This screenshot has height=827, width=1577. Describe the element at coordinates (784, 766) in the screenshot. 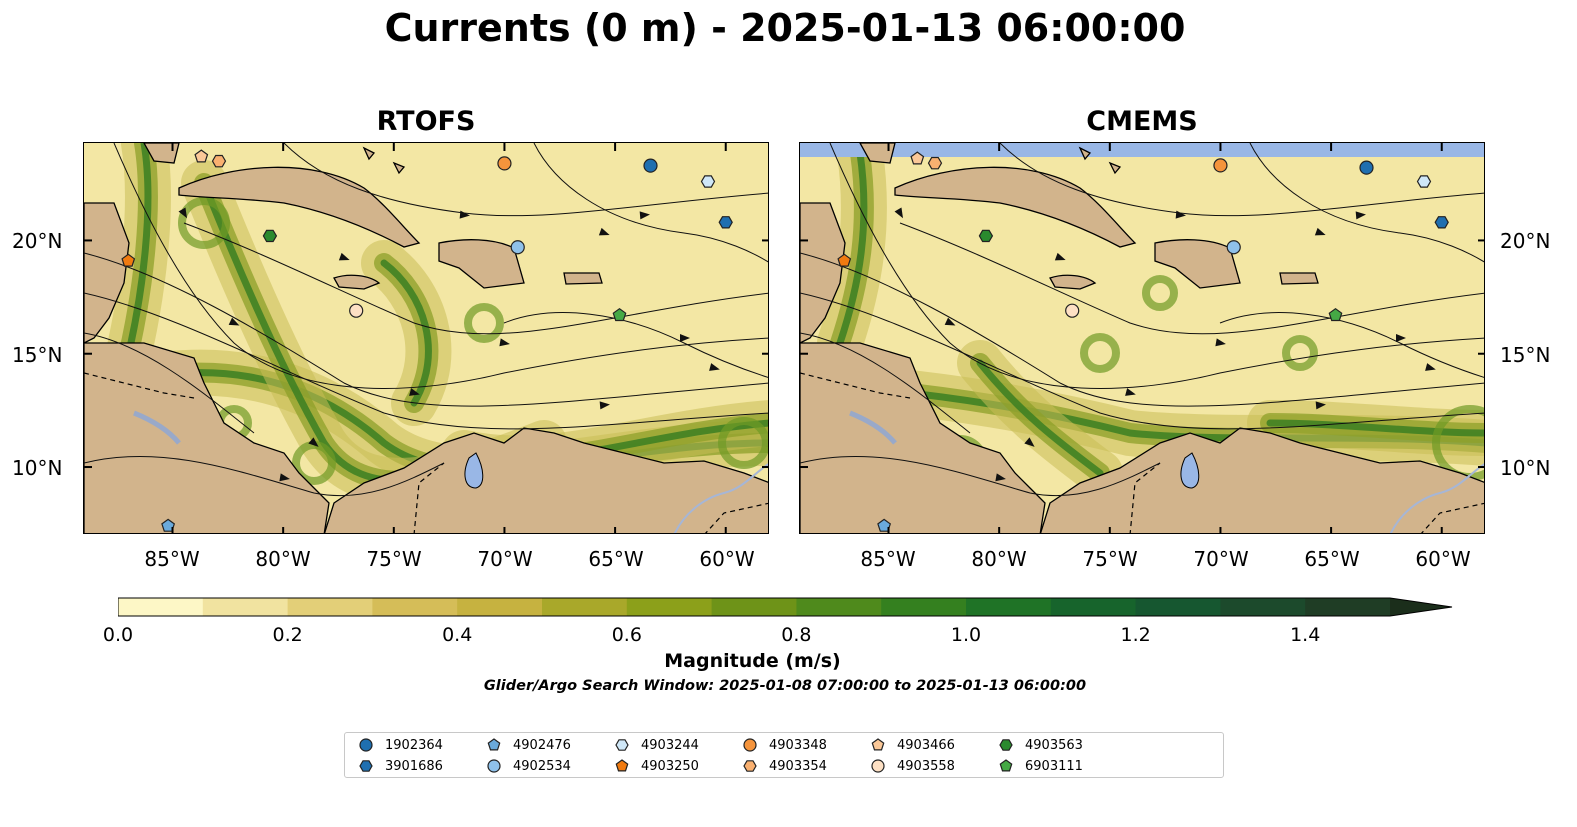

I see `legend-item-4903354: 4903354` at that location.